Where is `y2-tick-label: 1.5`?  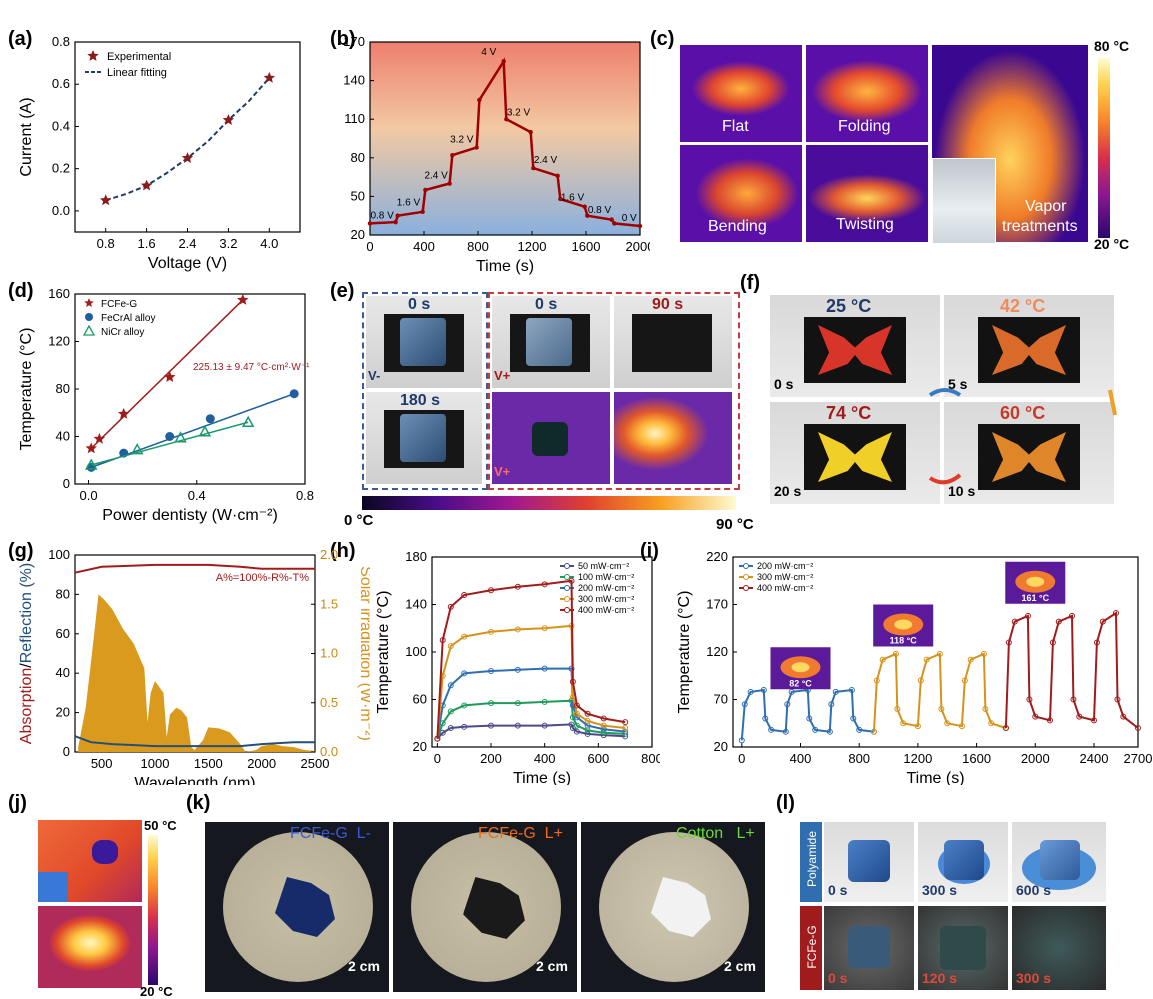
y2-tick-label: 1.5 is located at coordinates (329, 603).